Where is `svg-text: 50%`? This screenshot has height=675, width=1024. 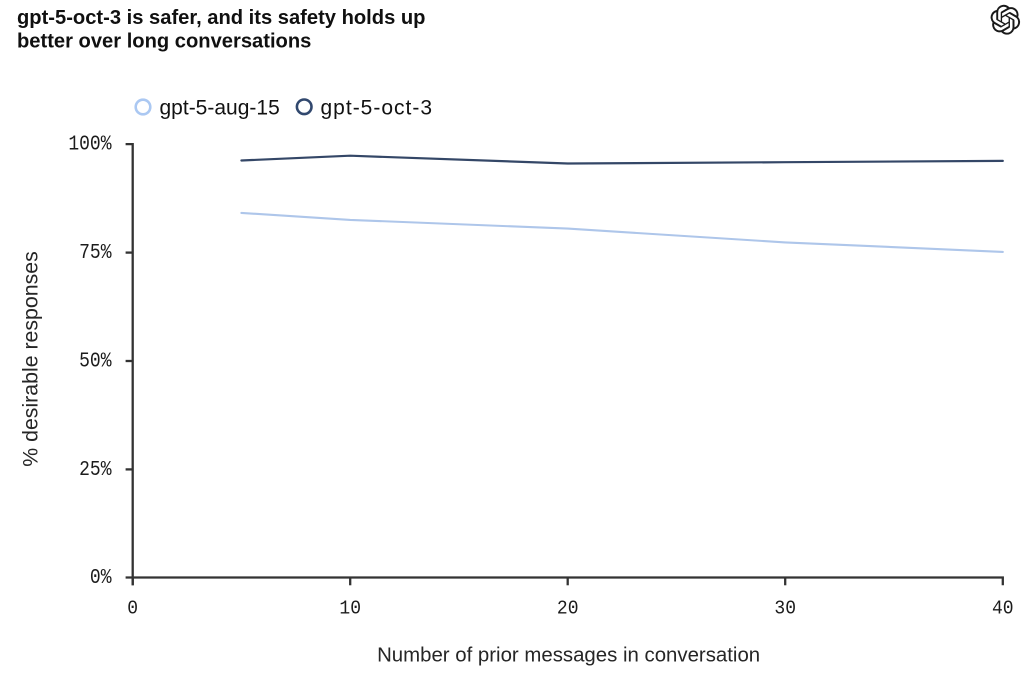
svg-text: 50% is located at coordinates (95, 361).